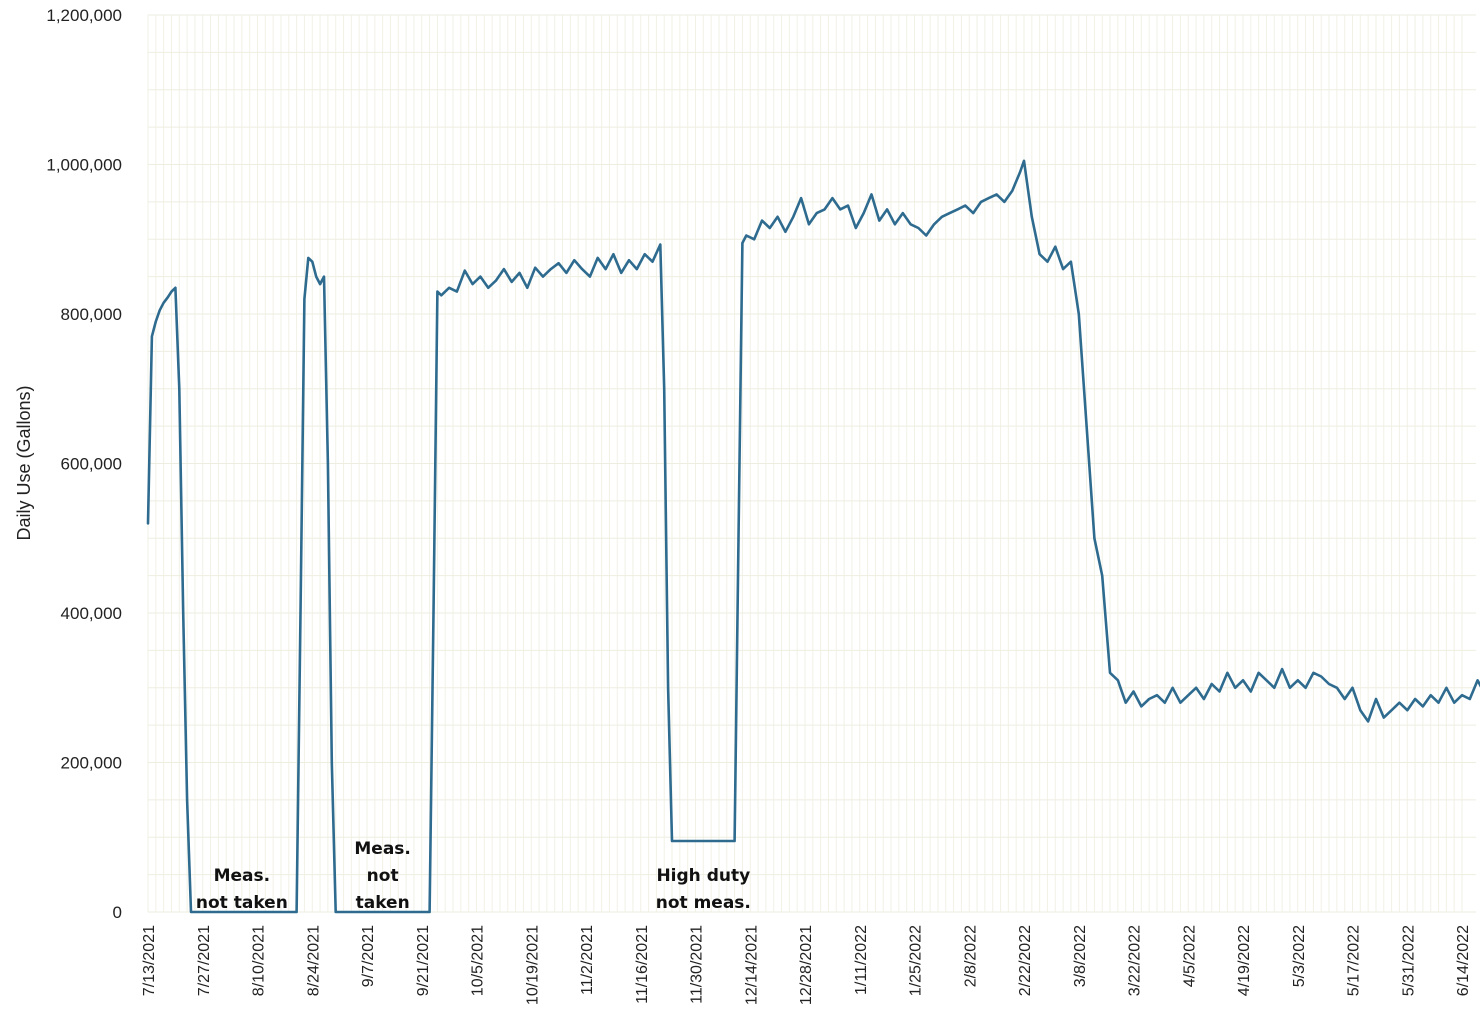 This screenshot has height=1026, width=1480. What do you see at coordinates (204, 960) in the screenshot?
I see `x-tick-label: 7/27/2021` at bounding box center [204, 960].